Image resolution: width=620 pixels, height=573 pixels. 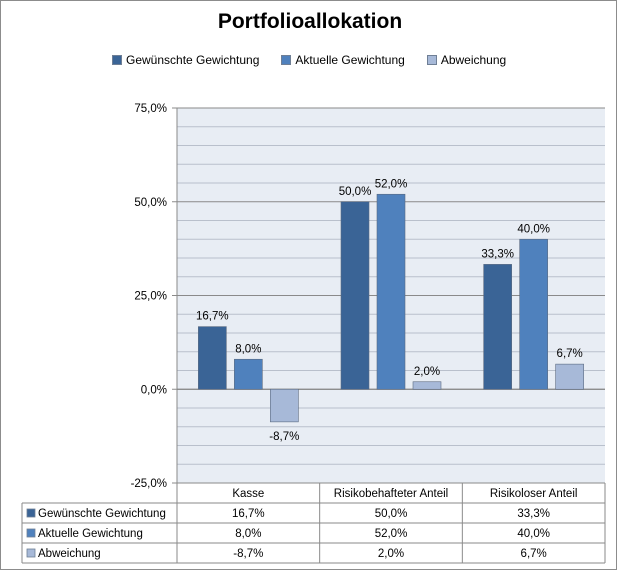 What do you see at coordinates (534, 554) in the screenshot?
I see `table-cell: 6,7%` at bounding box center [534, 554].